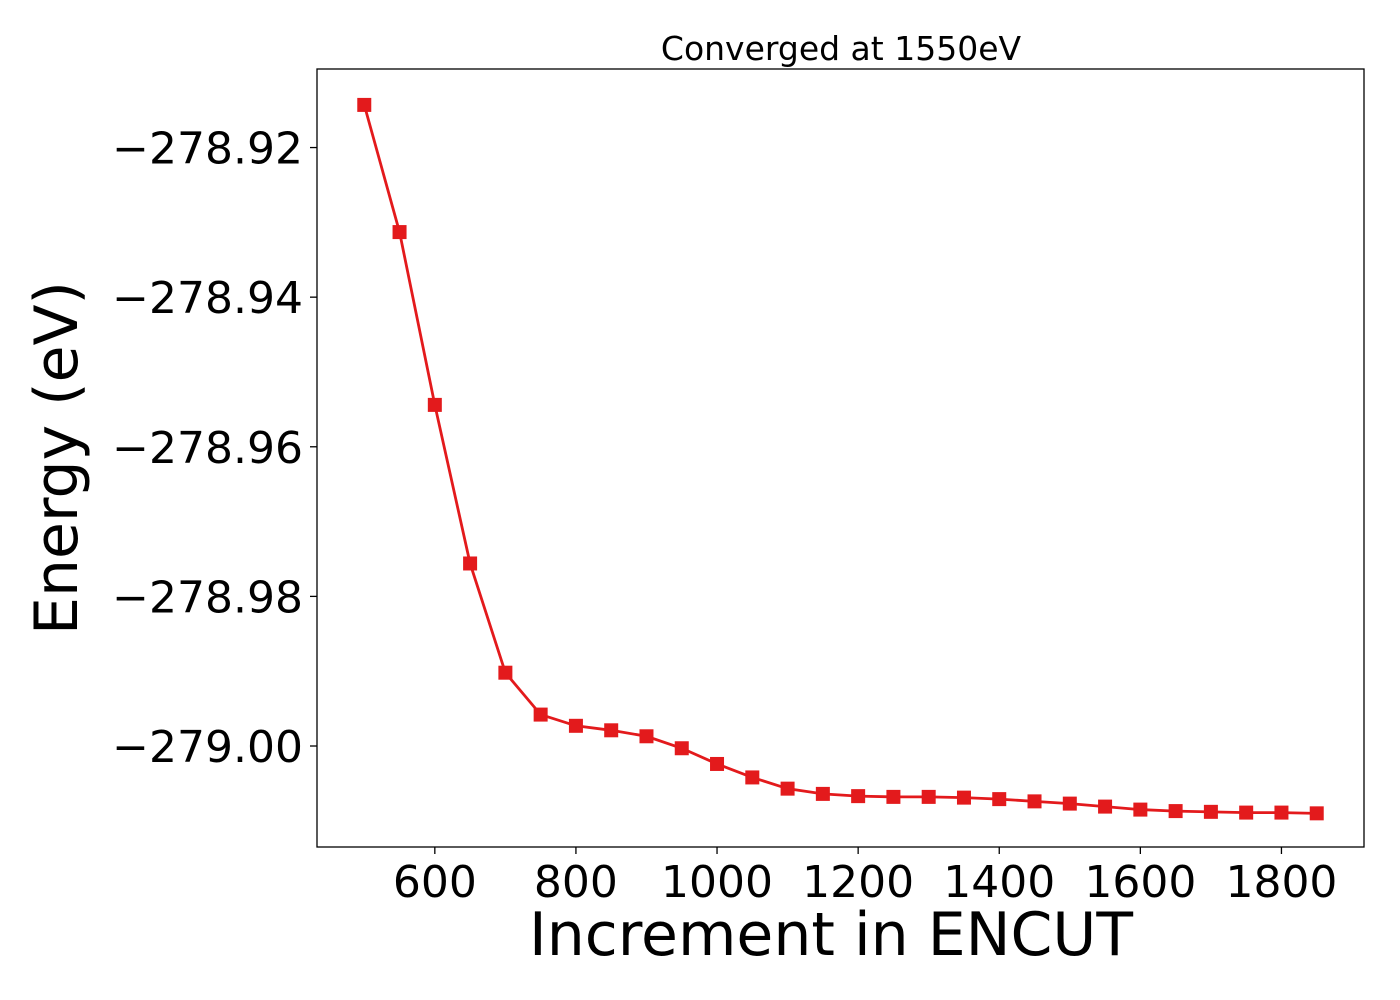  I want to click on x-axis: 600 800 1000 1200 1400 1600 1800, so click(865, 877).